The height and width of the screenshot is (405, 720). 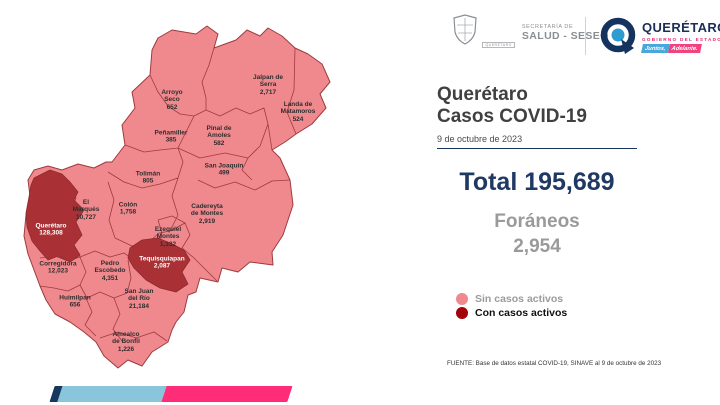 What do you see at coordinates (126, 342) in the screenshot?
I see `map-label-amealco-de-bonfil: Amealco de Bonfil 1,226` at bounding box center [126, 342].